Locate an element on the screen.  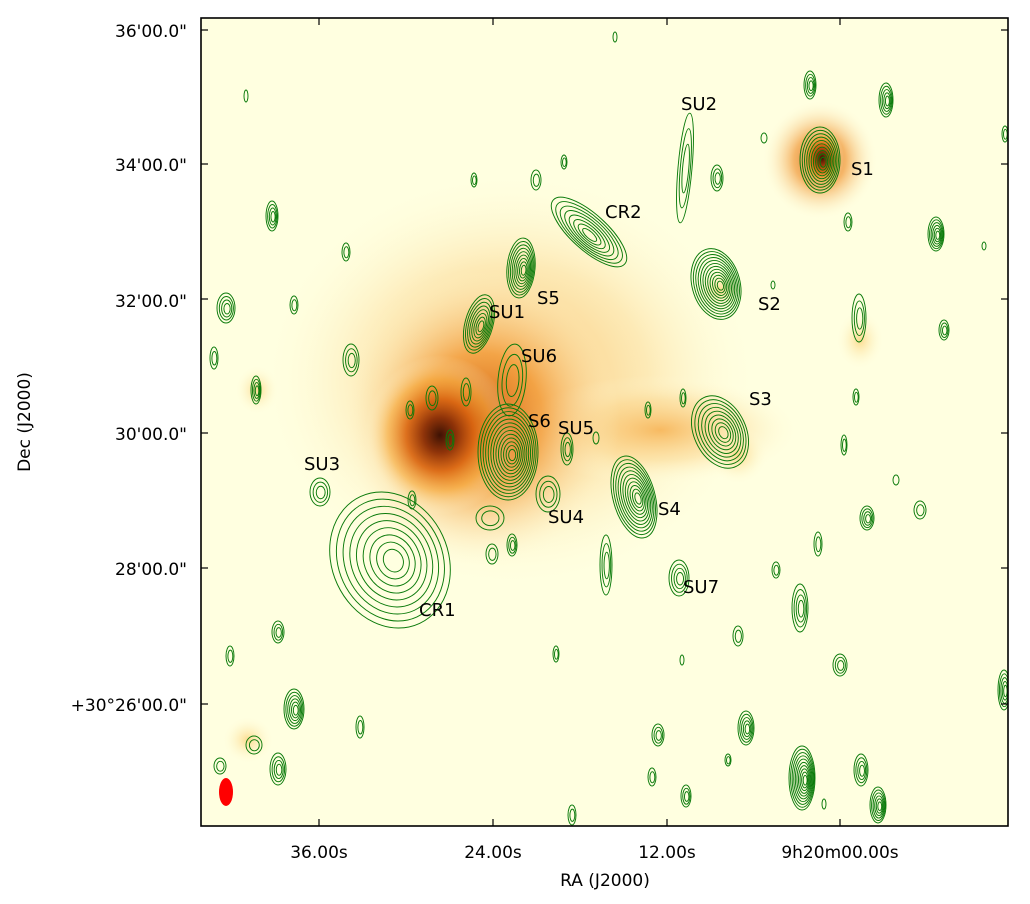
contour-s4 is located at coordinates (634, 497).